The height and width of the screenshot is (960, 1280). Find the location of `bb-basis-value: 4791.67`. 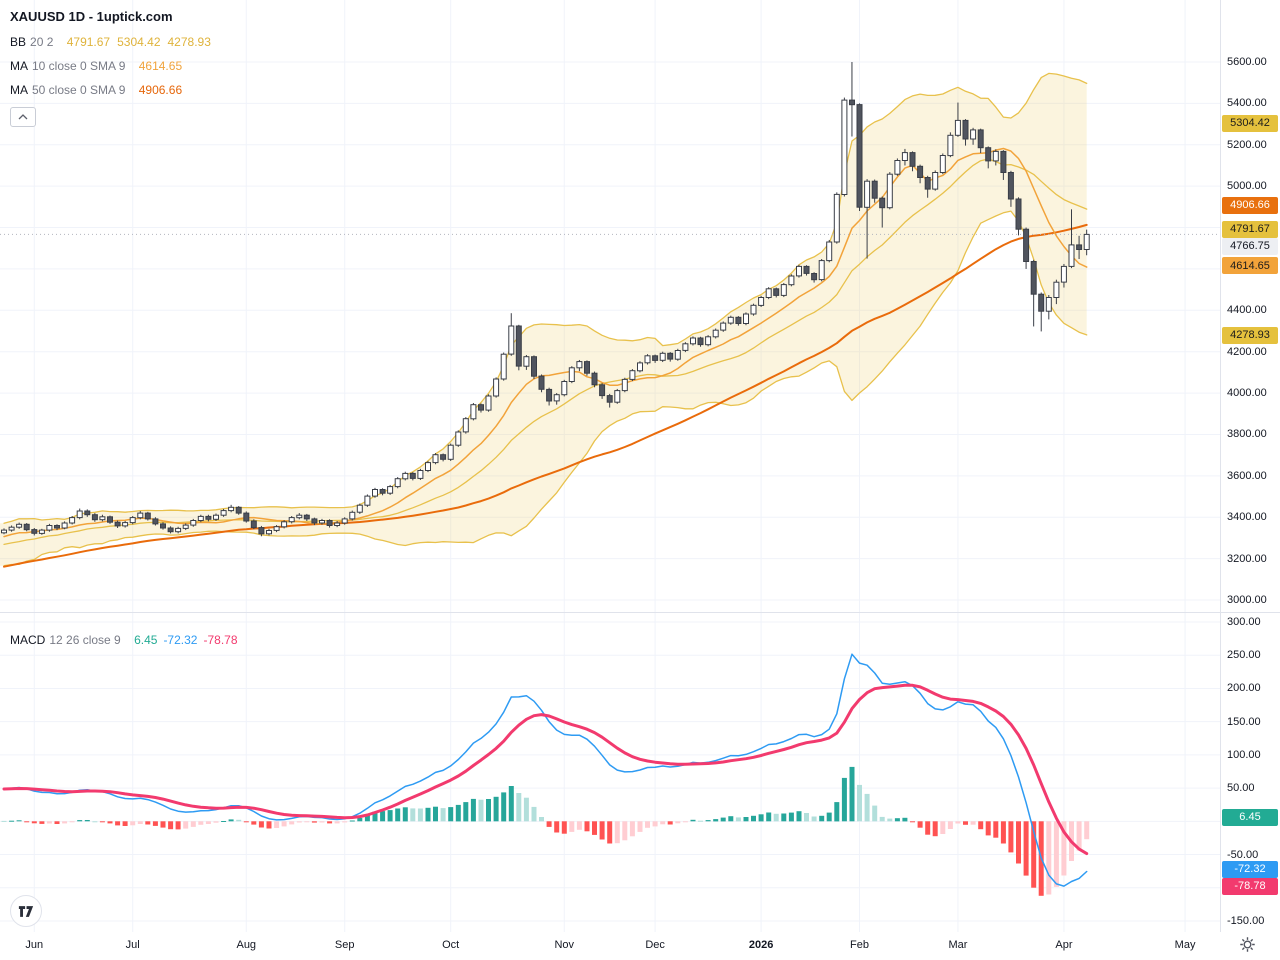

bb-basis-value: 4791.67 is located at coordinates (88, 42).